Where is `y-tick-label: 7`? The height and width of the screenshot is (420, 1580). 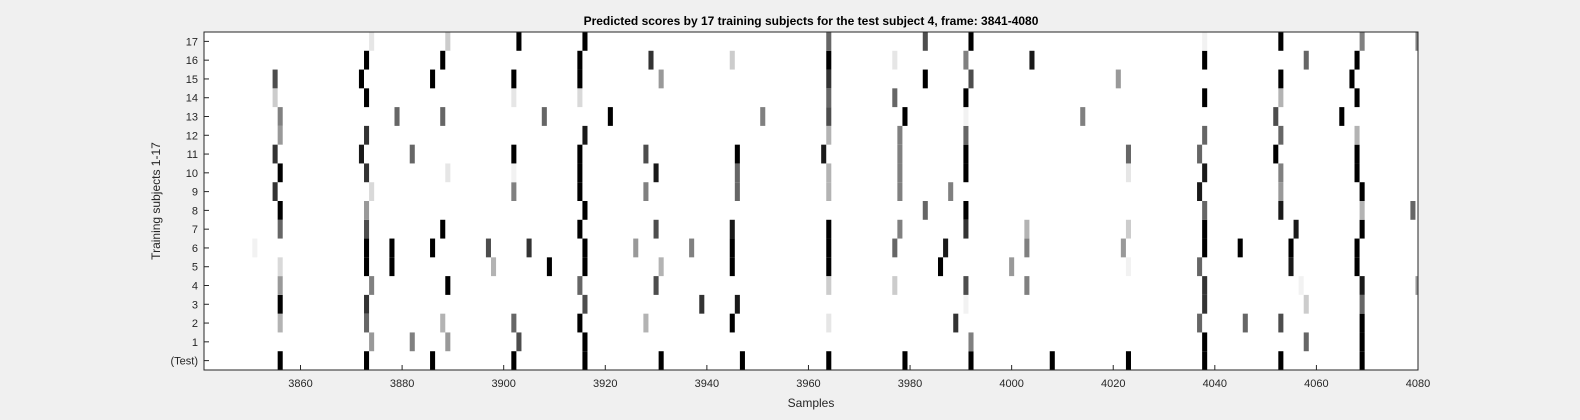 y-tick-label: 7 is located at coordinates (195, 230).